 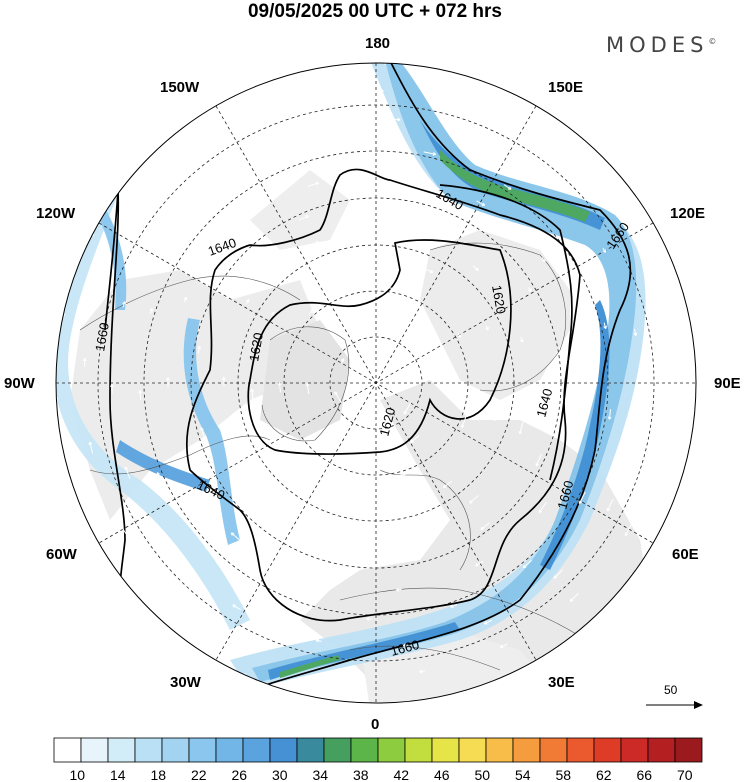 I want to click on contour-1640-east, so click(x=506, y=332).